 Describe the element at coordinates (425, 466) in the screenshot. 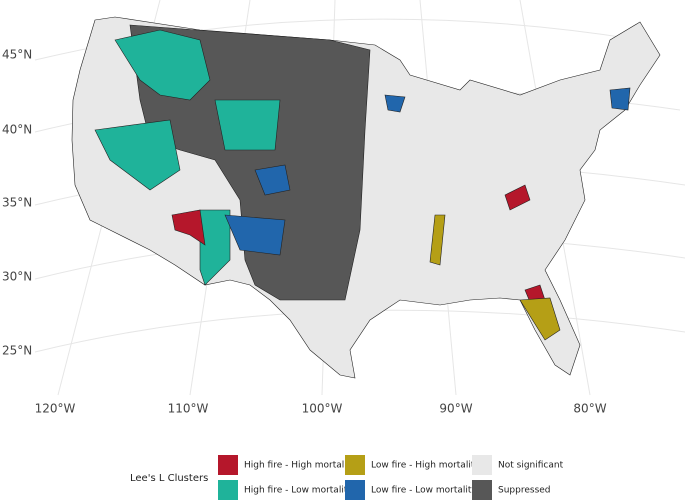

I see `legend-label: Low fire - High mortality` at that location.